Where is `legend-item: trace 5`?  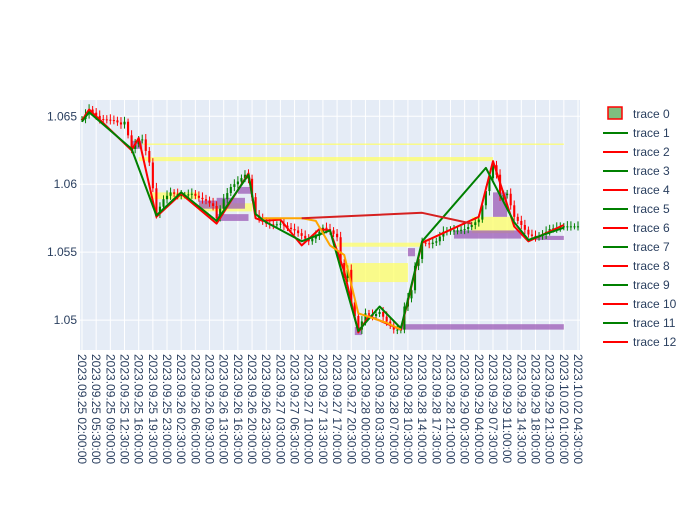 legend-item: trace 5 is located at coordinates (636, 209).